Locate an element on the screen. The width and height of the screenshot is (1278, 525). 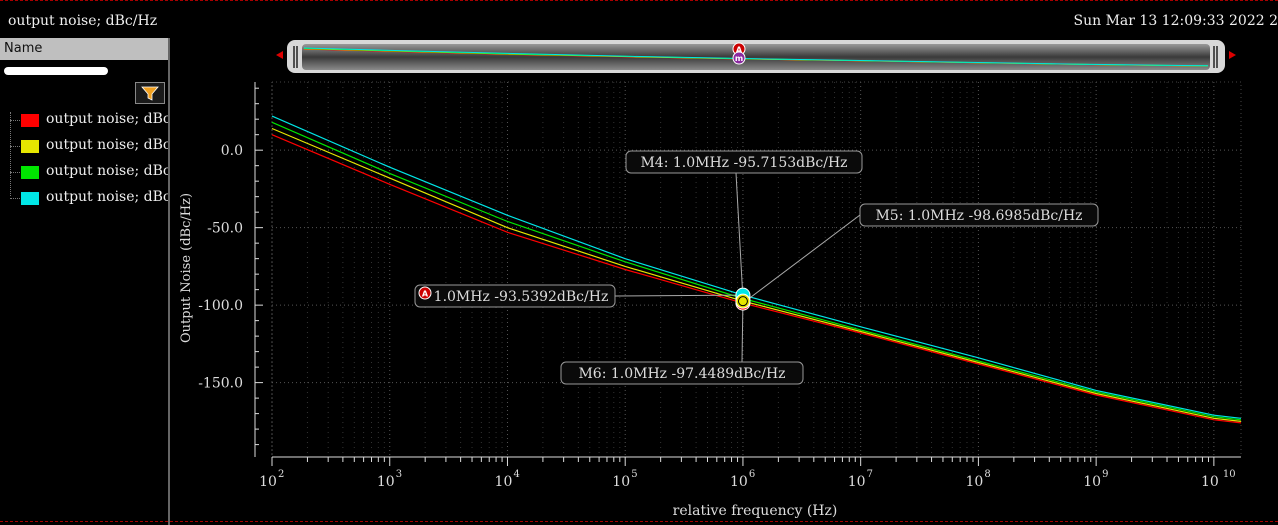
marker-label-text: M4: 1.0MHz -95.7153dBc/Hz is located at coordinates (743, 163).